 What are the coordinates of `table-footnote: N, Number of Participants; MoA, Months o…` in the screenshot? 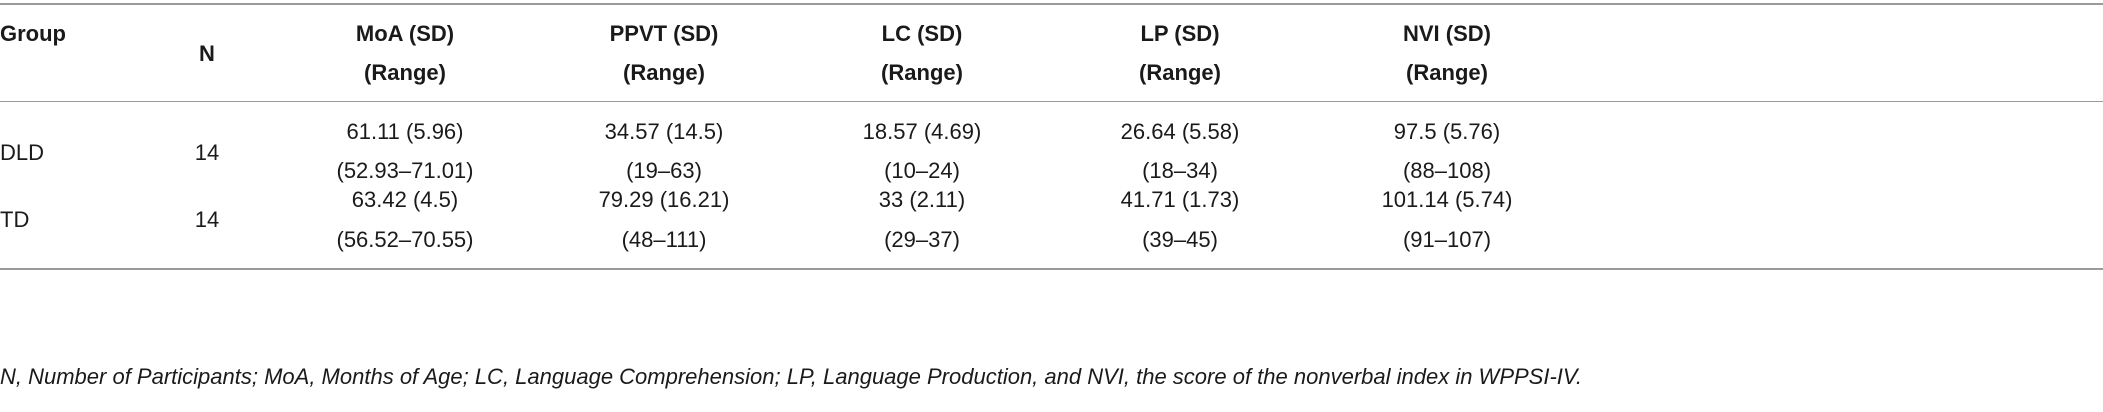 It's located at (791, 376).